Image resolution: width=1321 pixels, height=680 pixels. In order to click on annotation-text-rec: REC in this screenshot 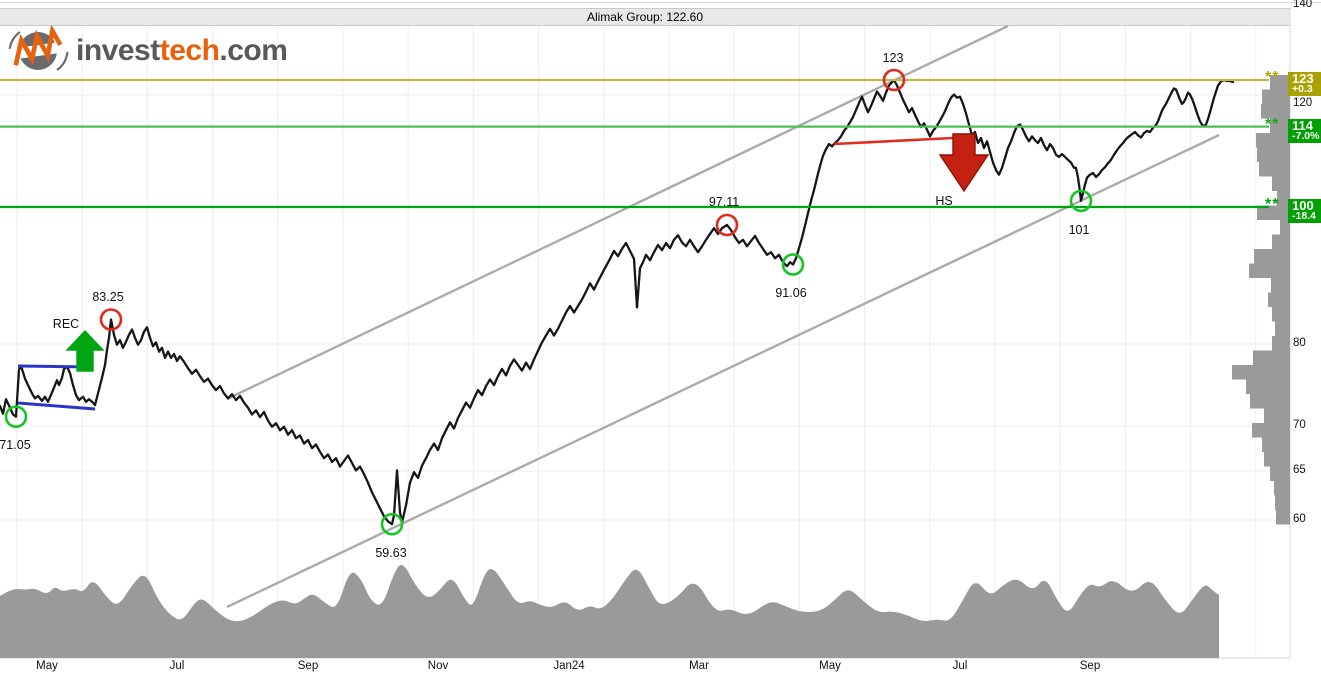, I will do `click(66, 324)`.